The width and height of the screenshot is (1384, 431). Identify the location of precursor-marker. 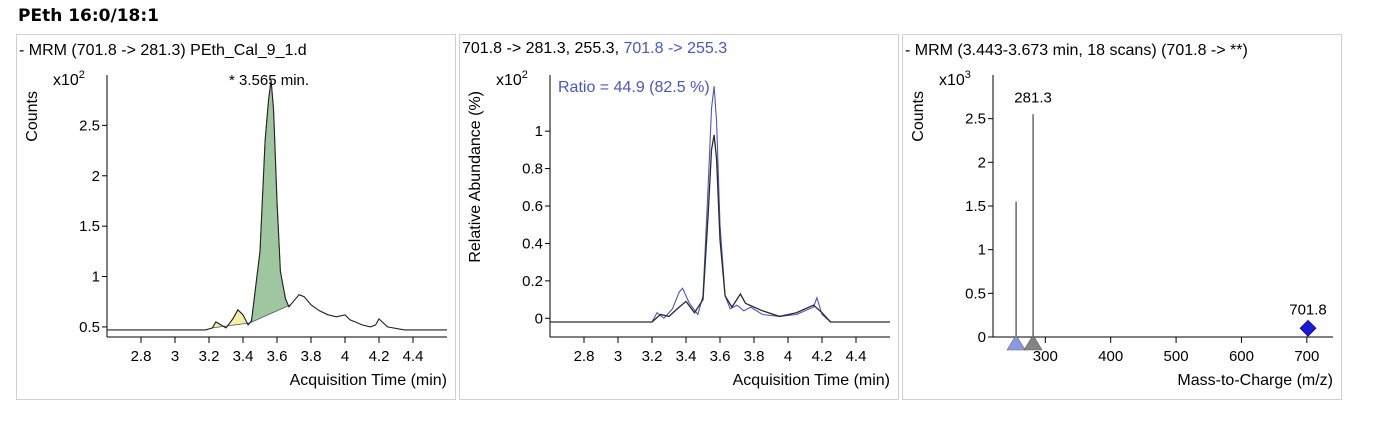
(1308, 328).